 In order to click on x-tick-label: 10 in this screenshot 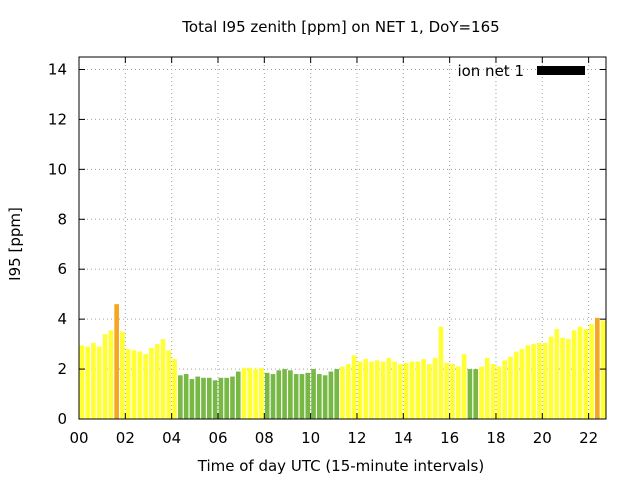, I will do `click(310, 438)`.